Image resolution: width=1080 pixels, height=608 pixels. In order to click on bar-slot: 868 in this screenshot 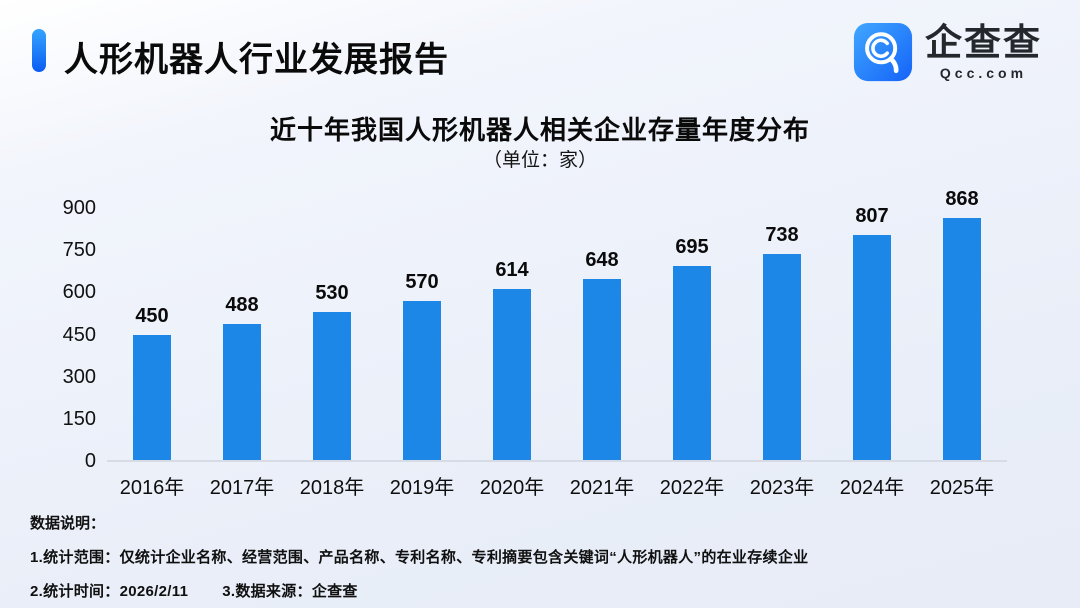, I will do `click(962, 324)`.